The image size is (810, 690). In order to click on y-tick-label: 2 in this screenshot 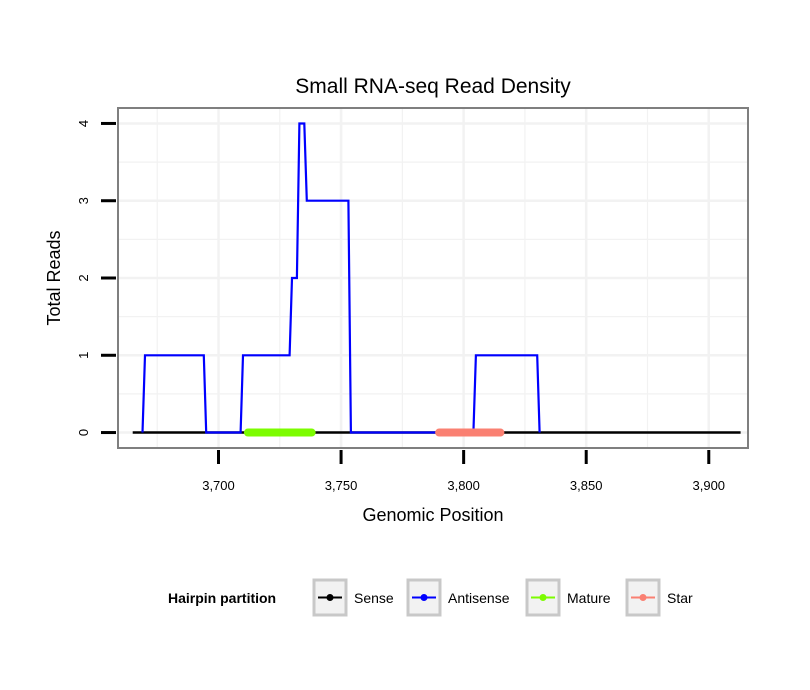, I will do `click(83, 277)`.